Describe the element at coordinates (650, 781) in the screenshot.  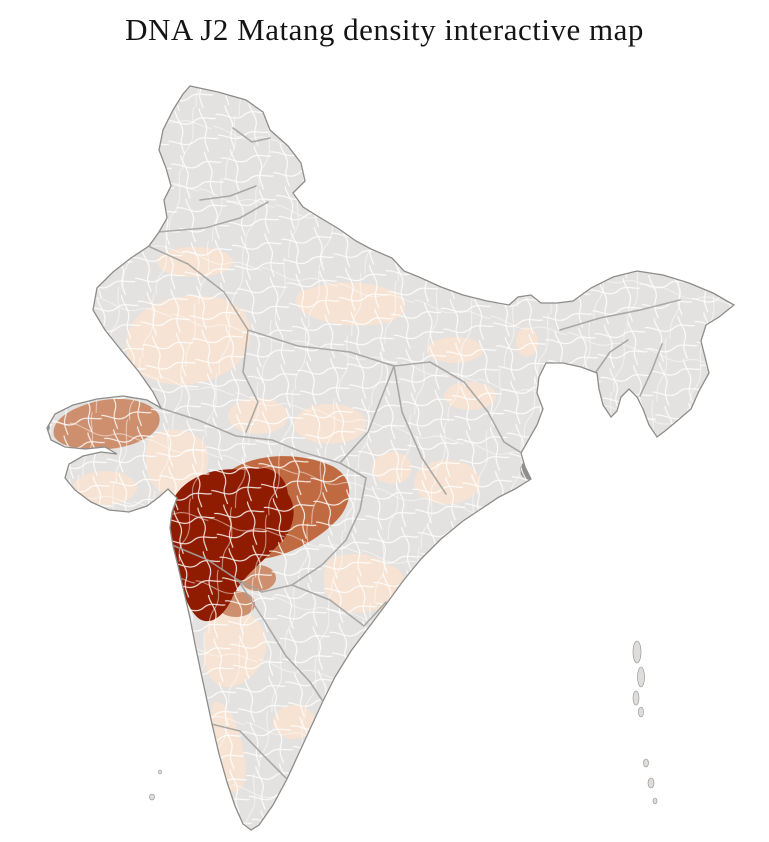
I see `nicobar-islands` at that location.